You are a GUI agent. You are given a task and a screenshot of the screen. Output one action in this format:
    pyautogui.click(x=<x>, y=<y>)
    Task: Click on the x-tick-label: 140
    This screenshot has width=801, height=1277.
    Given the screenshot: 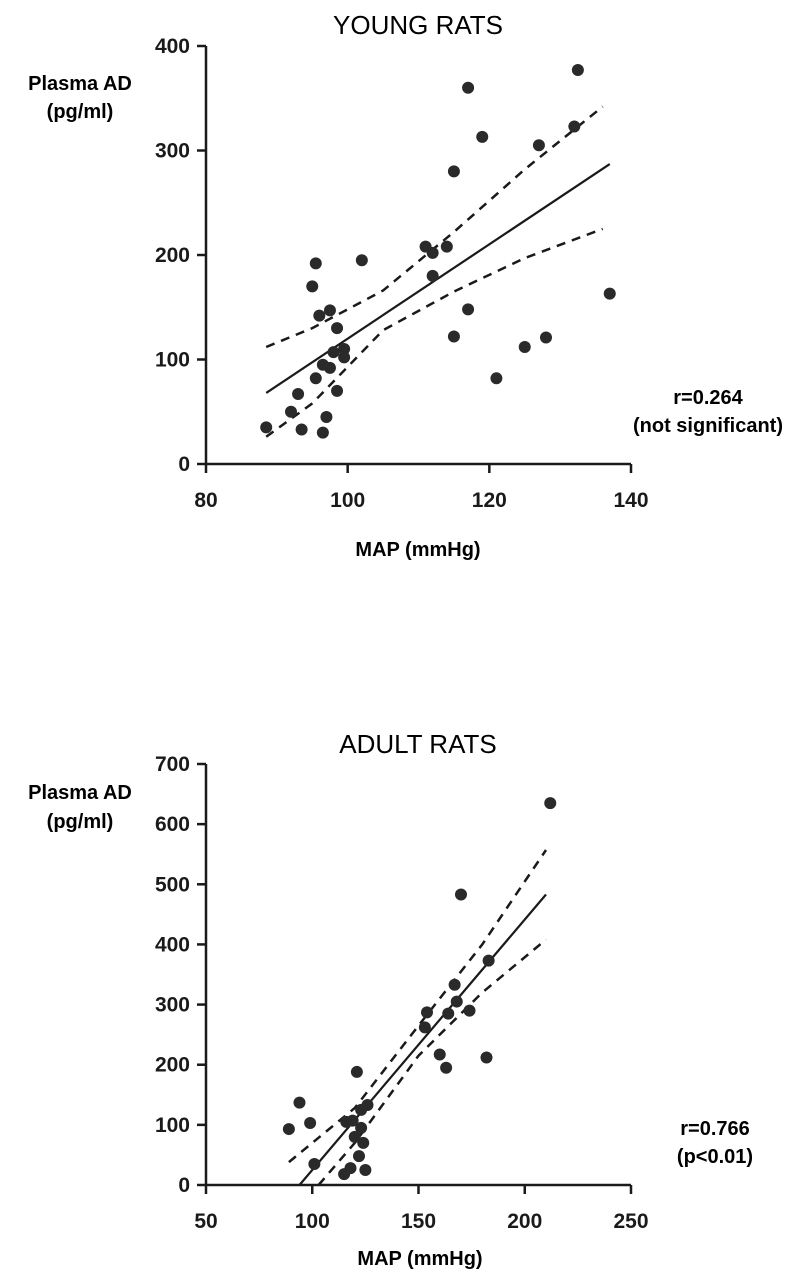 What is the action you would take?
    pyautogui.click(x=630, y=500)
    